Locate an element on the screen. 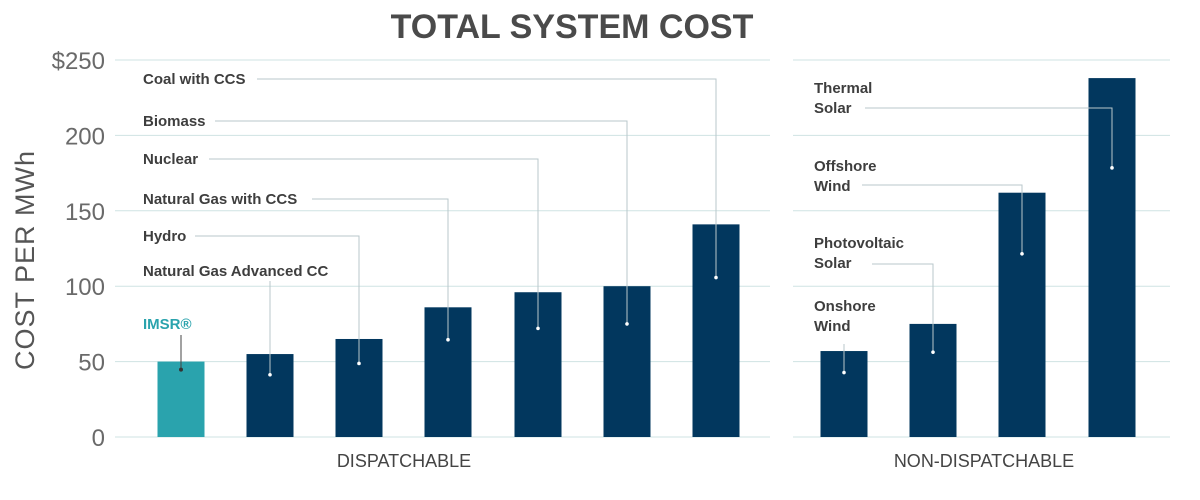 Image resolution: width=1200 pixels, height=500 pixels. category-label: Offshore is located at coordinates (845, 166).